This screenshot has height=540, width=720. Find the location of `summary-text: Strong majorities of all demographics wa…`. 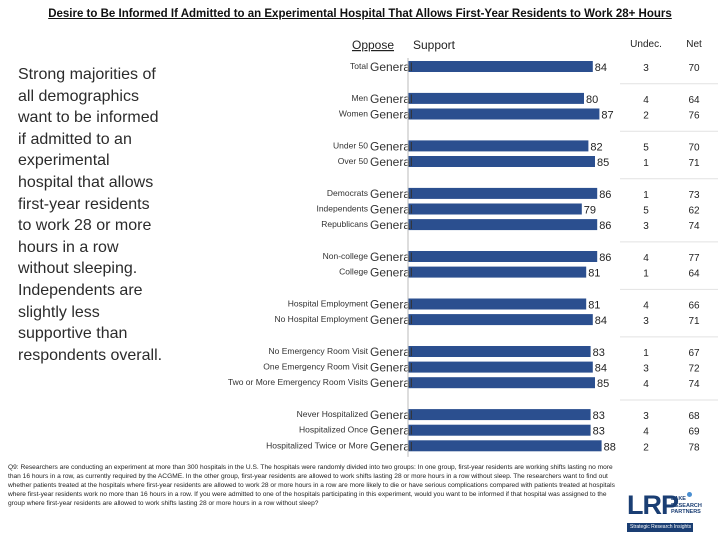

summary-text: Strong majorities of all demographics wa… is located at coordinates (90, 215).